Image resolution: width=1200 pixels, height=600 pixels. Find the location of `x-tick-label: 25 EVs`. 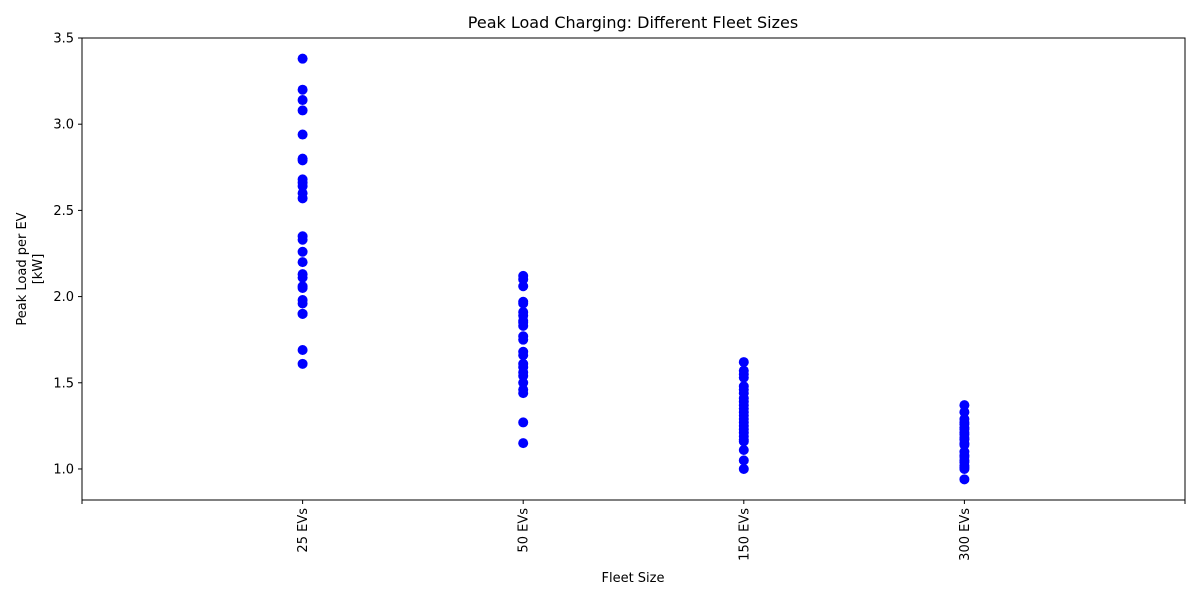

x-tick-label: 25 EVs is located at coordinates (303, 530).